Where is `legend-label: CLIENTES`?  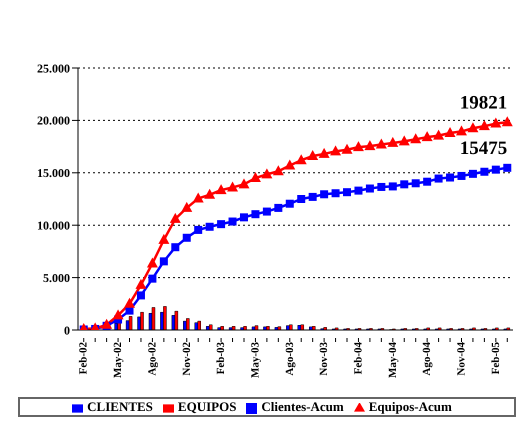 legend-label: CLIENTES is located at coordinates (120, 406).